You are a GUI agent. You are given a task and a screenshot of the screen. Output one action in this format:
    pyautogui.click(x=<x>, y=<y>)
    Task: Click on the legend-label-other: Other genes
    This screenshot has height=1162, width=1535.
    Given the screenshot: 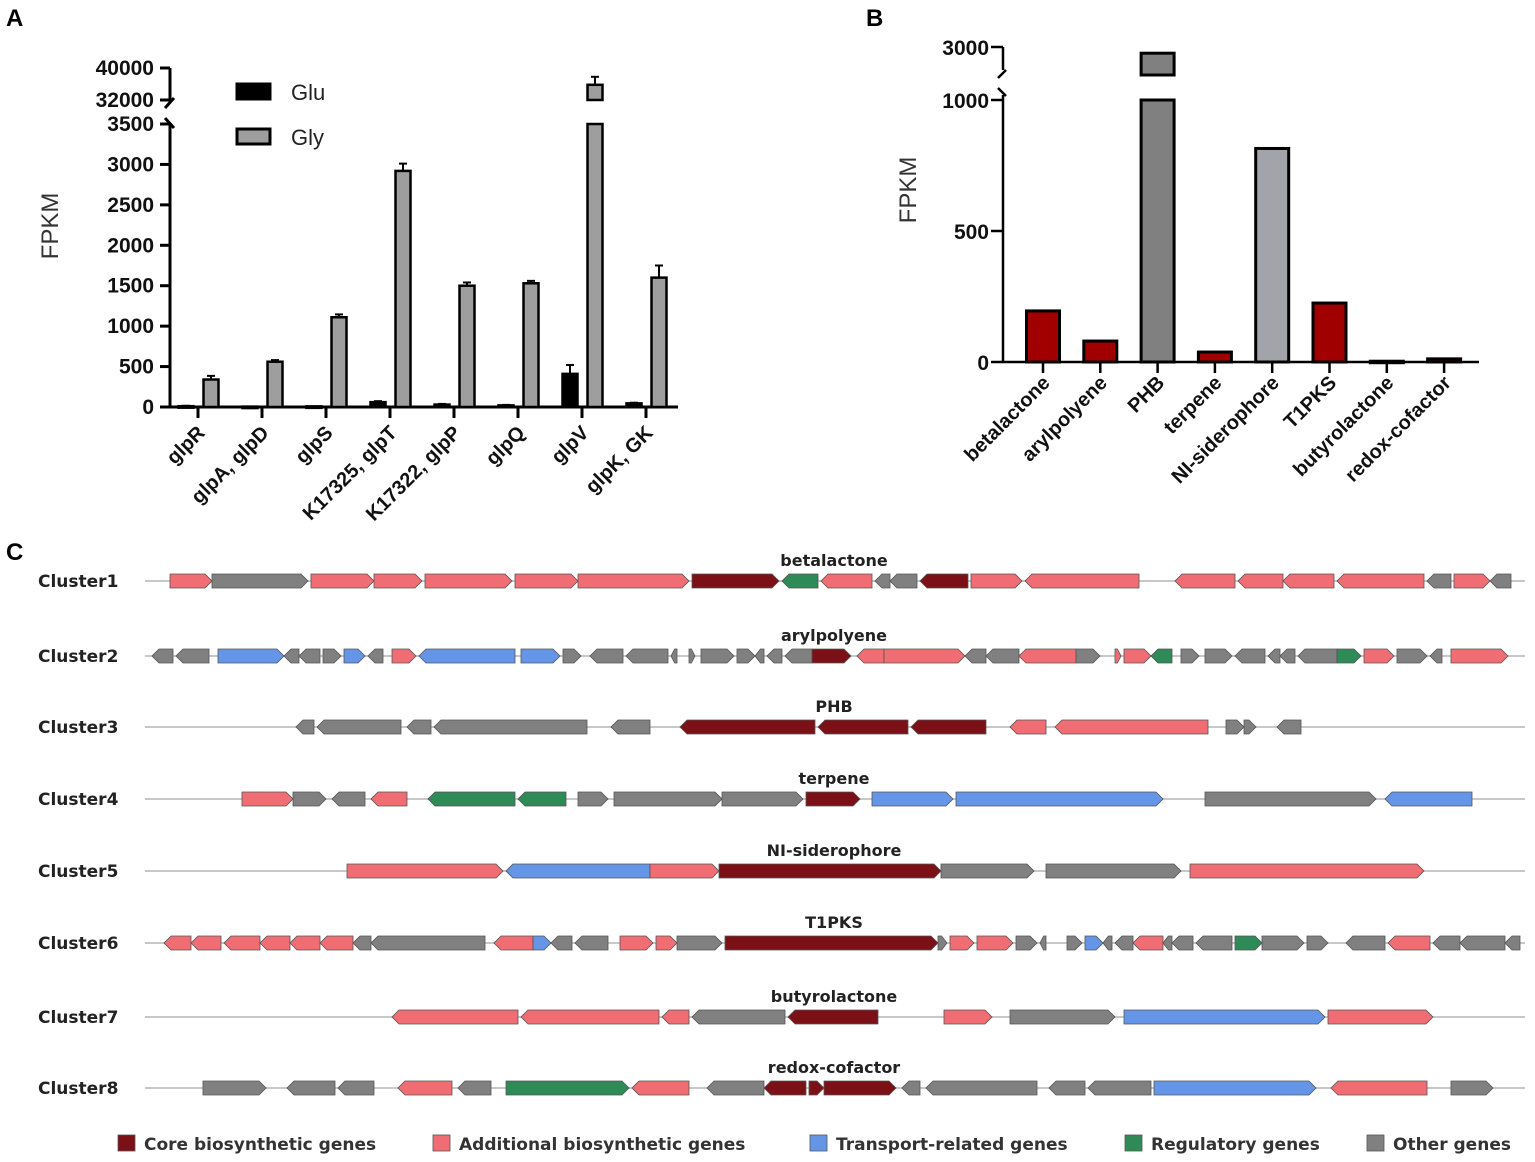 What is the action you would take?
    pyautogui.click(x=1452, y=1145)
    